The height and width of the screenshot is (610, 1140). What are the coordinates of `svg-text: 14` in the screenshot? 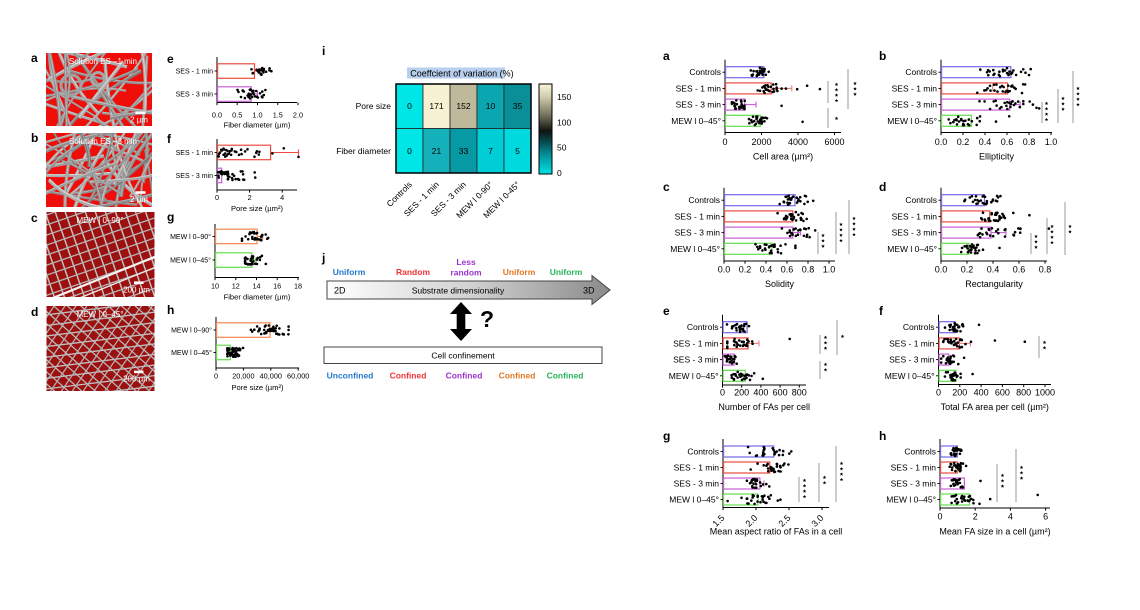 It's located at (256, 286).